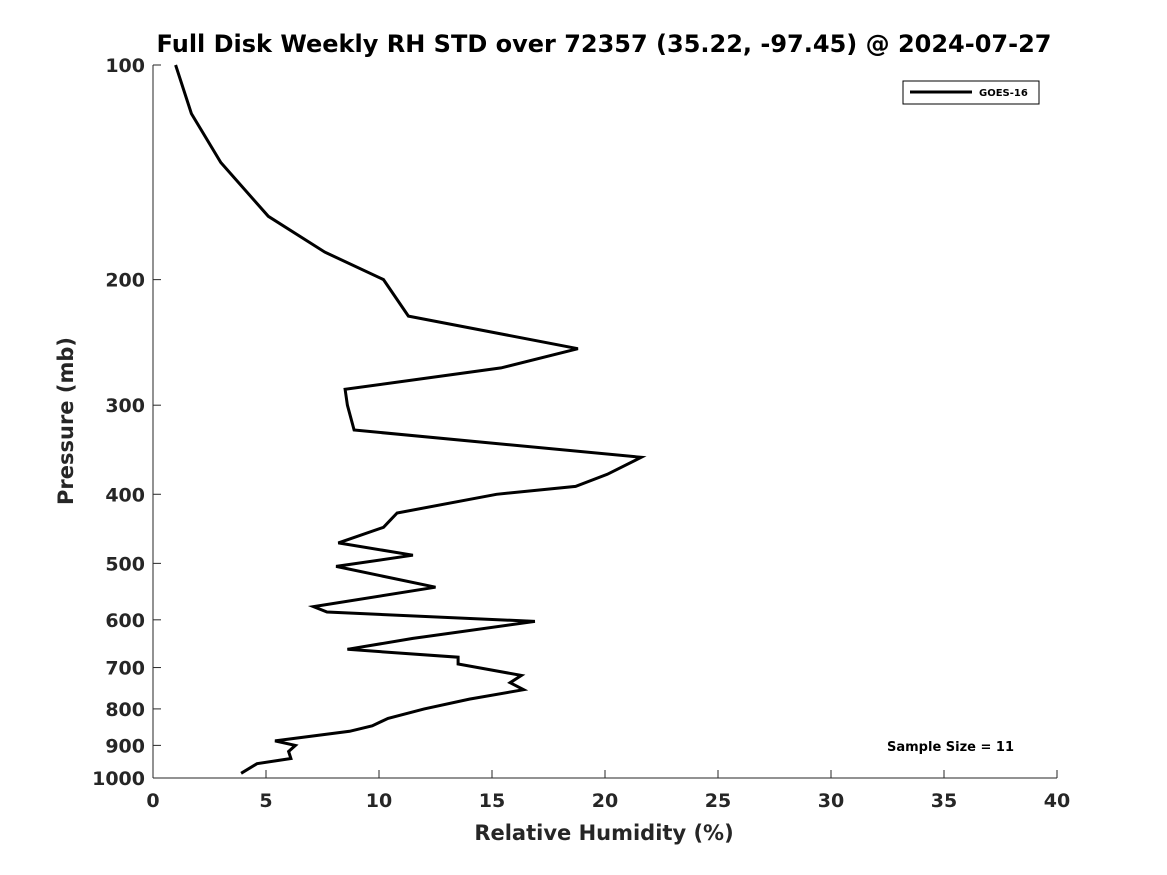 The width and height of the screenshot is (1167, 875). Describe the element at coordinates (118, 779) in the screenshot. I see `y-tick-label: 1000` at that location.